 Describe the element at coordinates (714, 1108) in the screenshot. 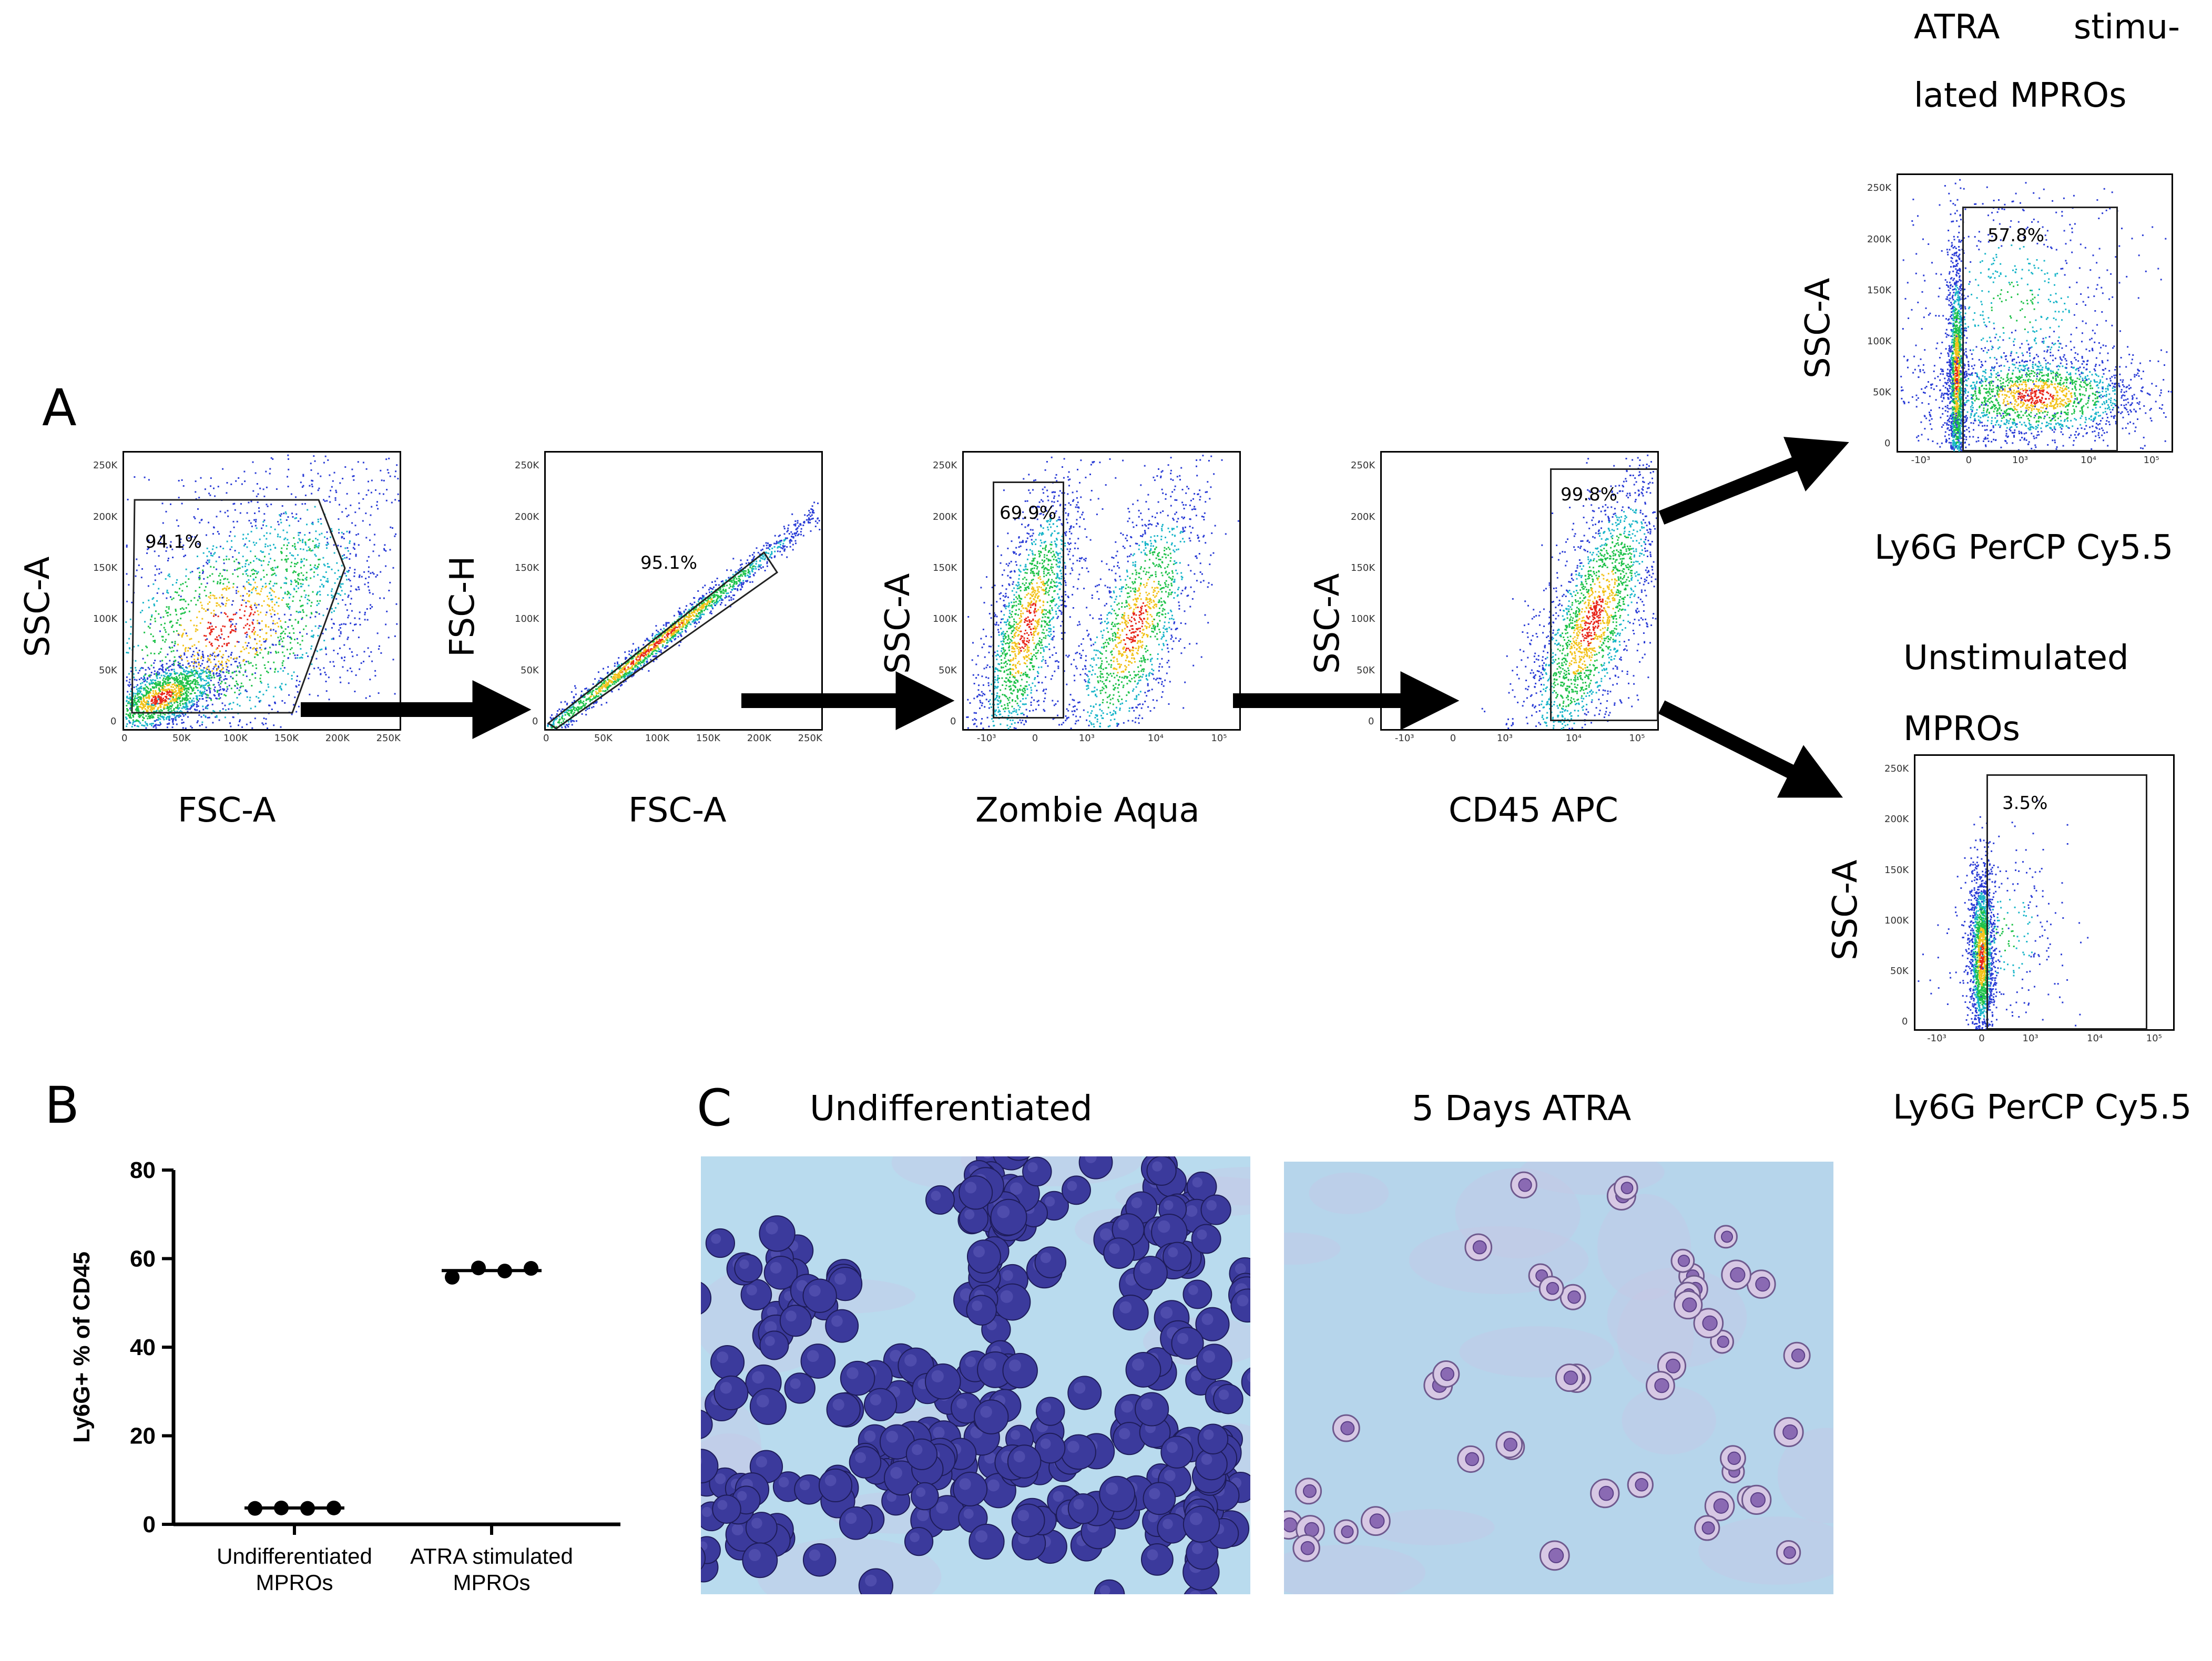

I see `panel-letter-c: C` at that location.